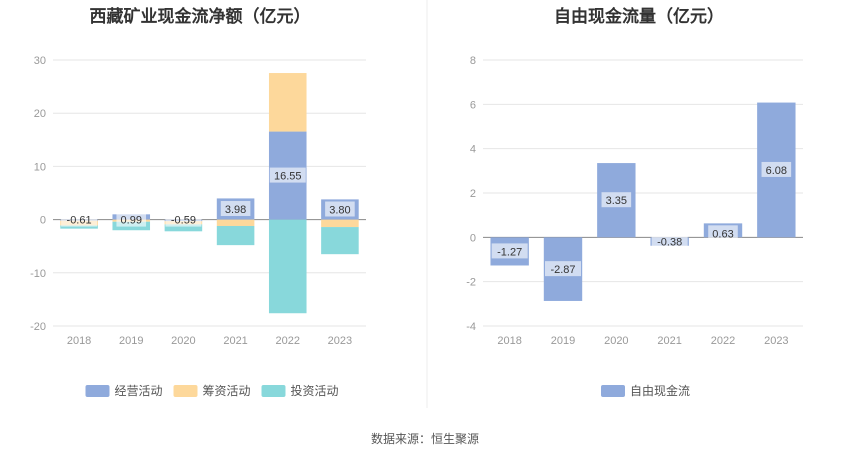  Describe the element at coordinates (340, 223) in the screenshot. I see `bar-筹资活动-2023` at that location.